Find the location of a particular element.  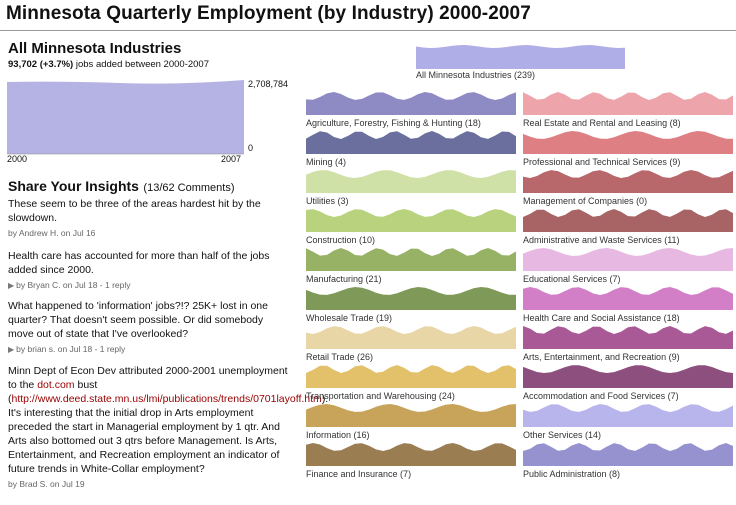

industry-chart: Wholesale Trade (19) is located at coordinates (411, 305).